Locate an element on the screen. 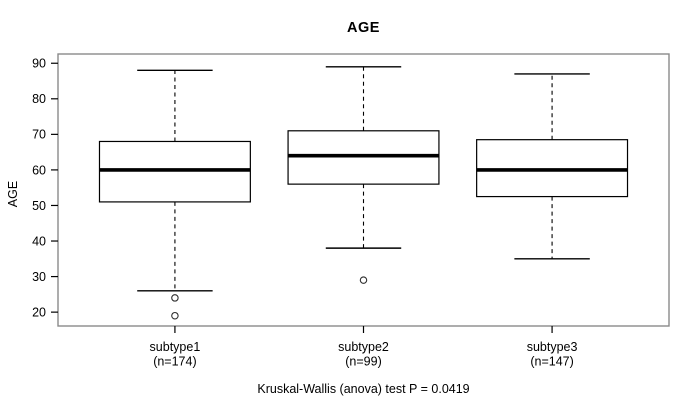 Image resolution: width=700 pixels, height=400 pixels. group-label: subtype2 is located at coordinates (363, 347).